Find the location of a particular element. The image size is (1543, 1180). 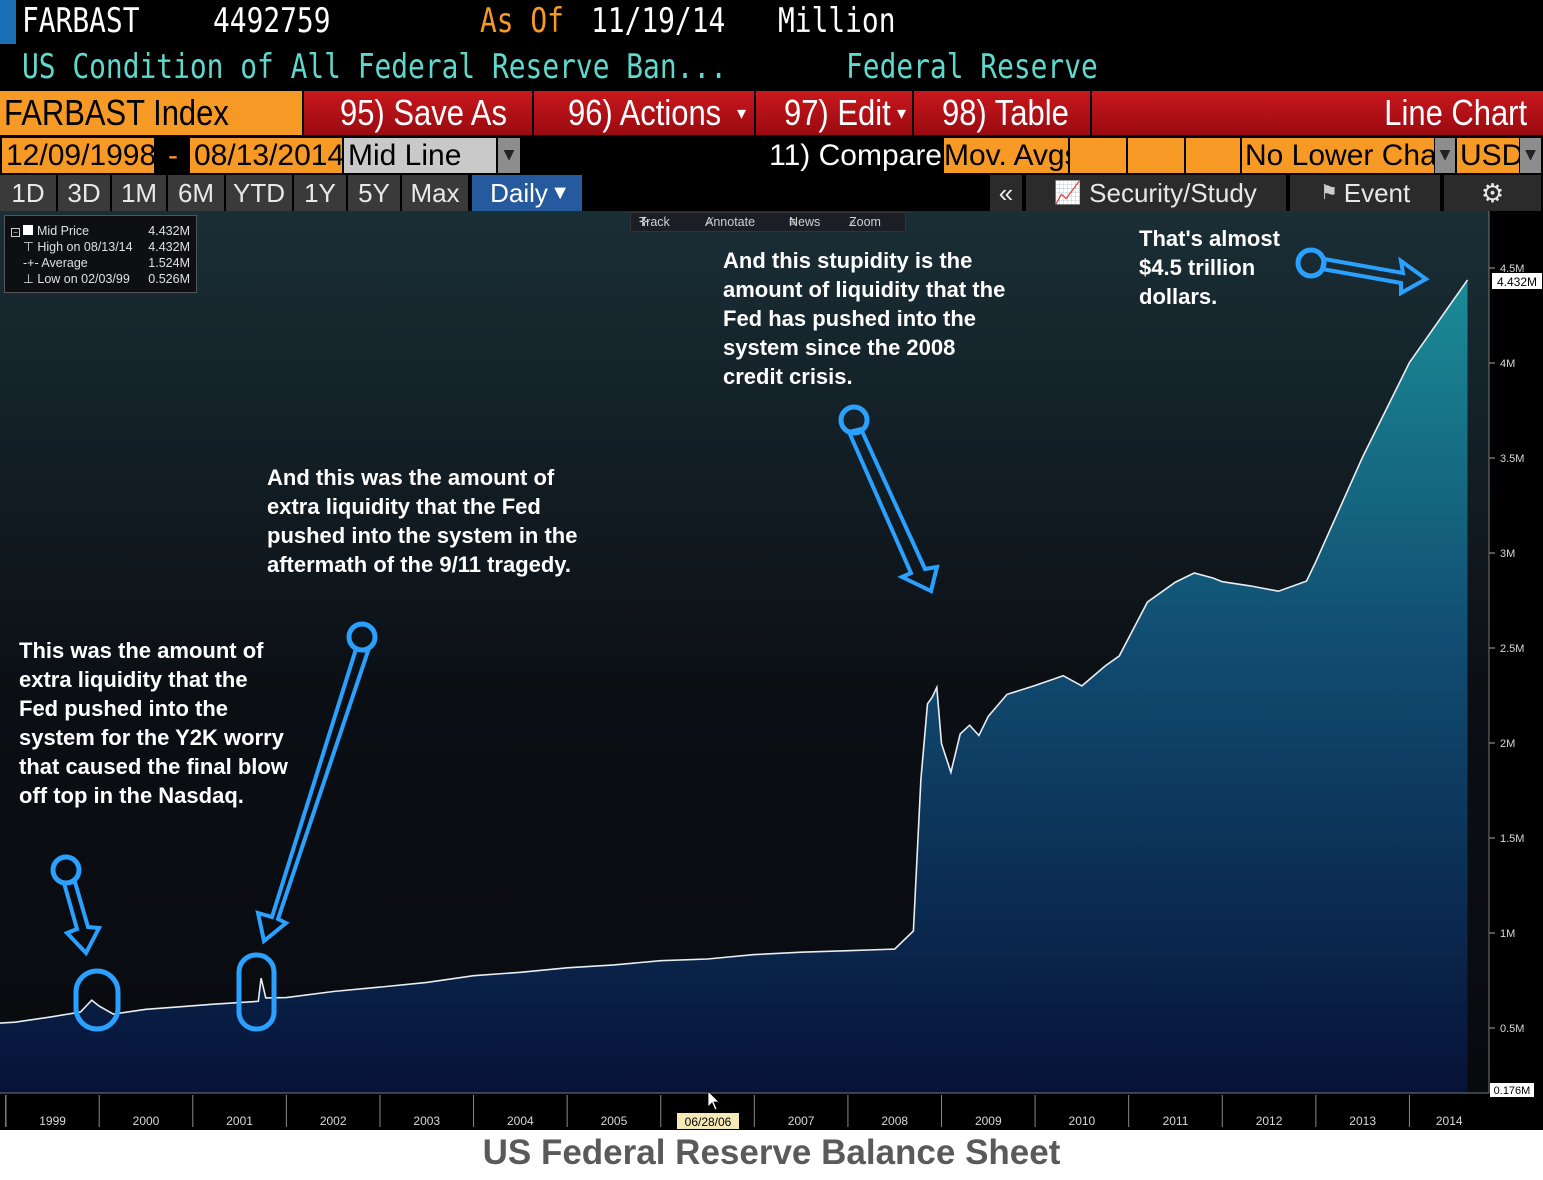

legend-low-value: 0.526M is located at coordinates (169, 279).